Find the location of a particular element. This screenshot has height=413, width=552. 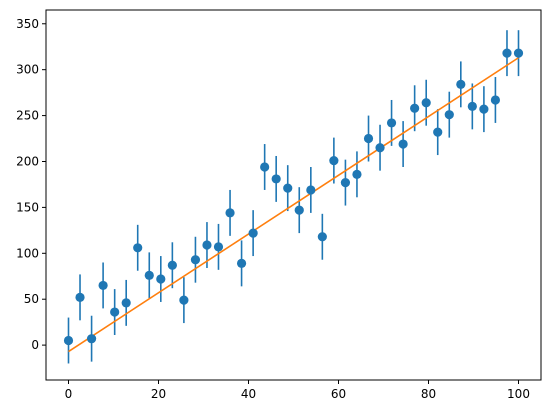

y-tick-label: 300 is located at coordinates (27, 70).